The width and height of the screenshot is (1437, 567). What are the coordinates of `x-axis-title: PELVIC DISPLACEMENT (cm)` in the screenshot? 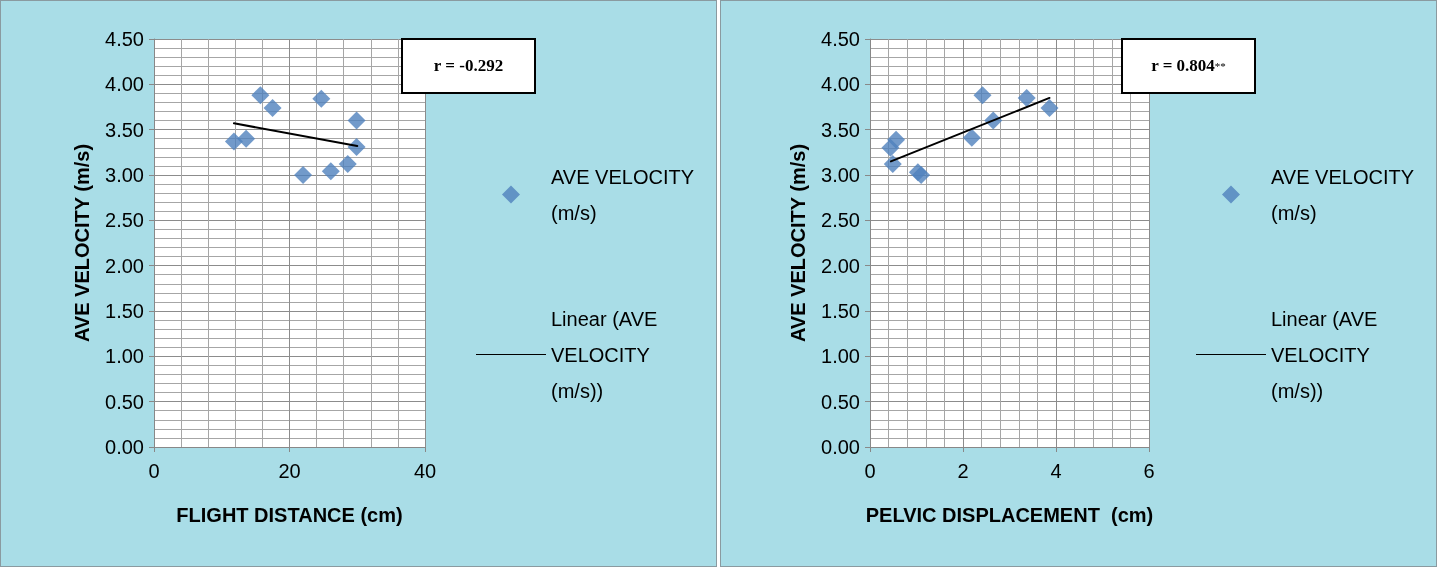 It's located at (1009, 515).